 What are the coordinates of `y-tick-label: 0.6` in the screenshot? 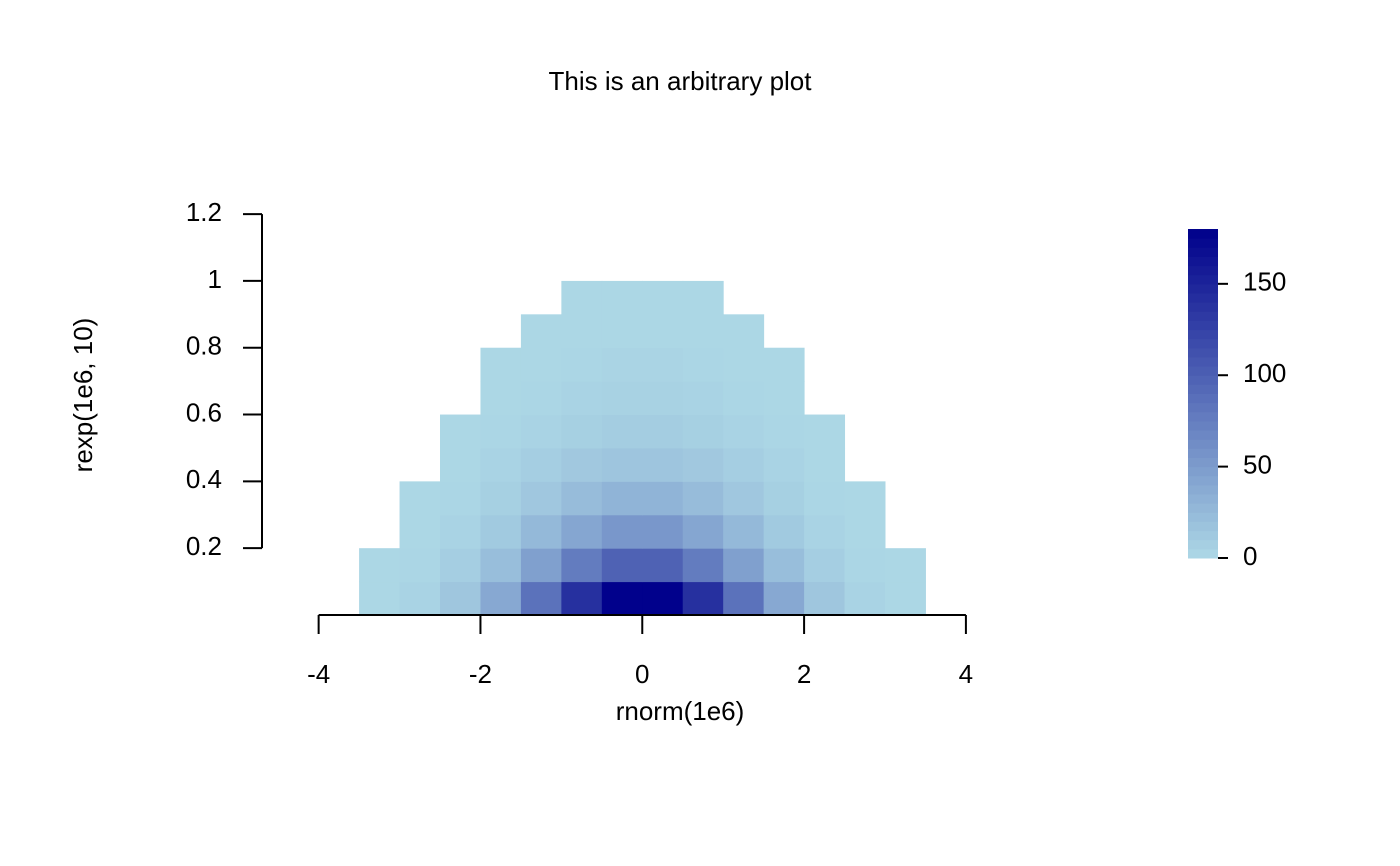 It's located at (204, 412).